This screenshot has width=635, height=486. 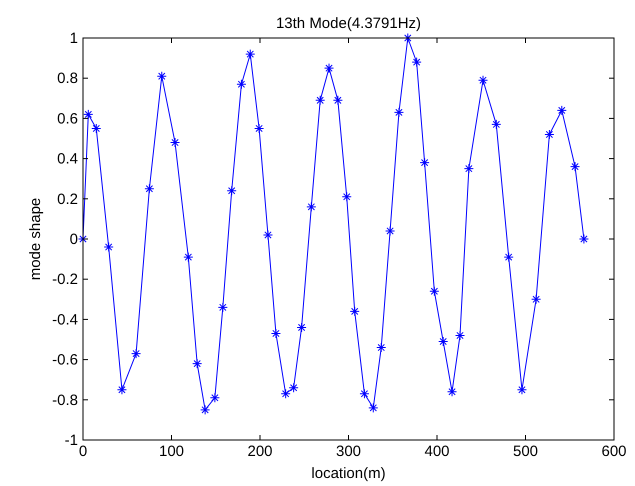 What do you see at coordinates (67, 79) in the screenshot?
I see `y-tick-label: 0.8` at bounding box center [67, 79].